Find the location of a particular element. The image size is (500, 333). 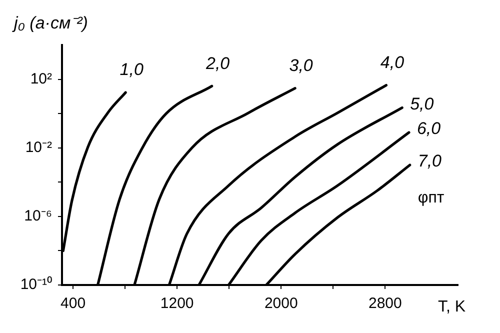

y-tick-label: 10⁻¹⁰ is located at coordinates (36, 285).